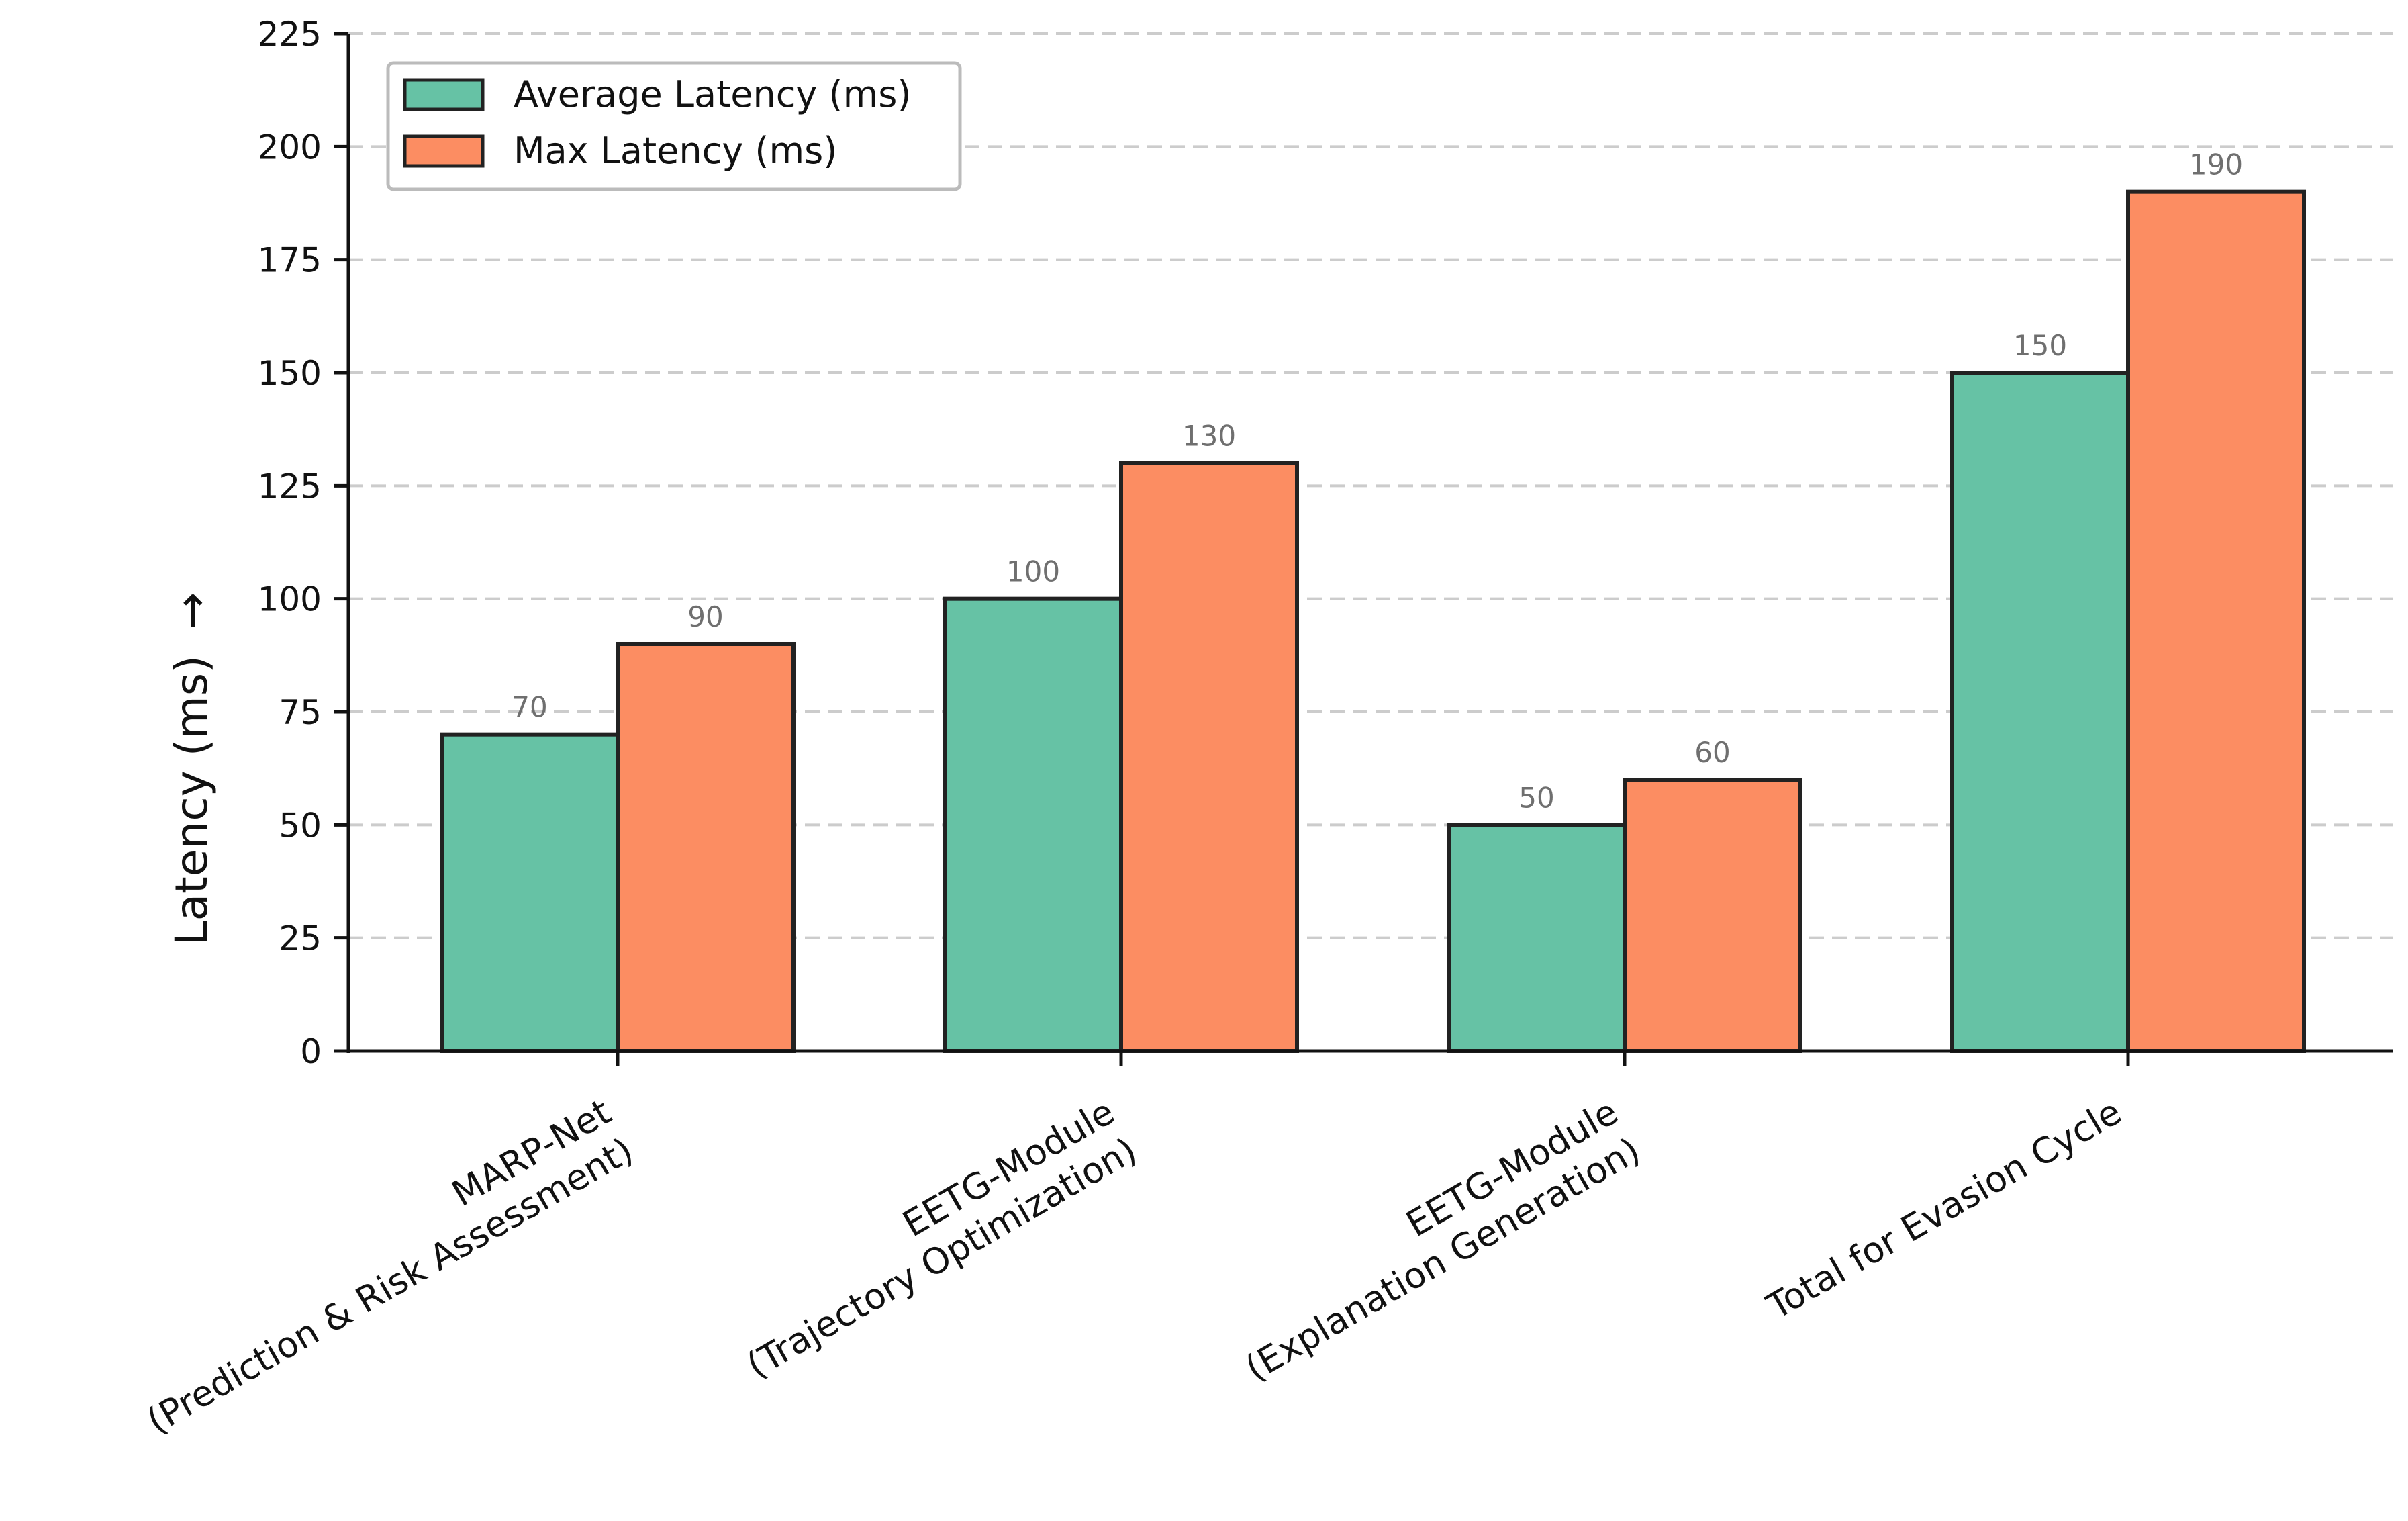 The height and width of the screenshot is (1521, 2408). Describe the element at coordinates (2040, 345) in the screenshot. I see `value-label-average-3: 150` at that location.